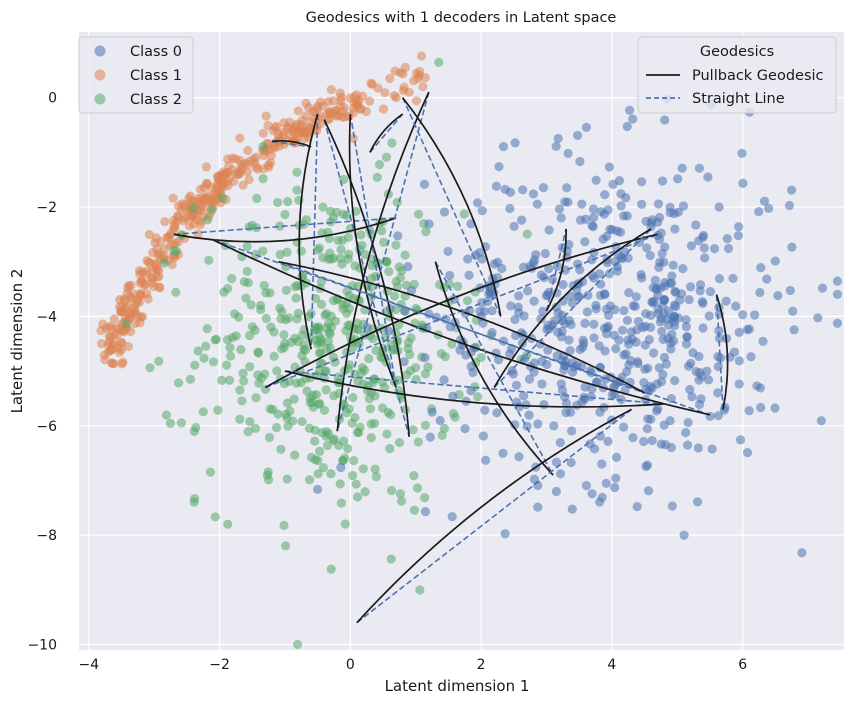 The image size is (854, 704). What do you see at coordinates (156, 76) in the screenshot?
I see `legend-label-class-1: Class 1` at bounding box center [156, 76].